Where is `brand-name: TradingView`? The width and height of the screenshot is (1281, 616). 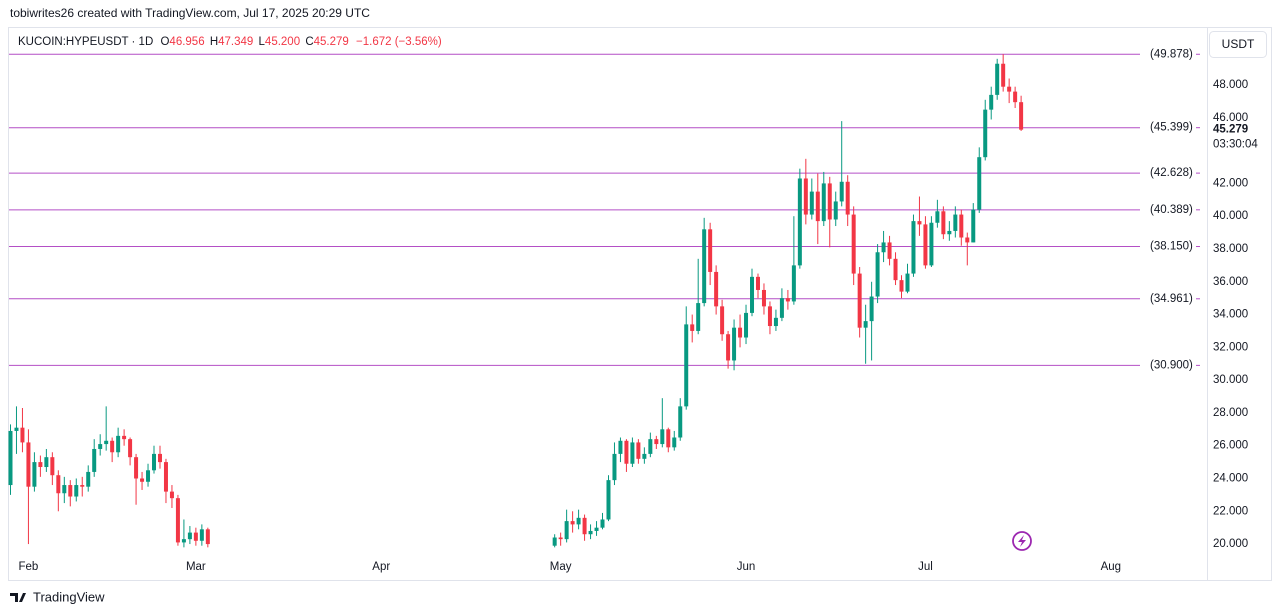 brand-name: TradingView is located at coordinates (69, 596).